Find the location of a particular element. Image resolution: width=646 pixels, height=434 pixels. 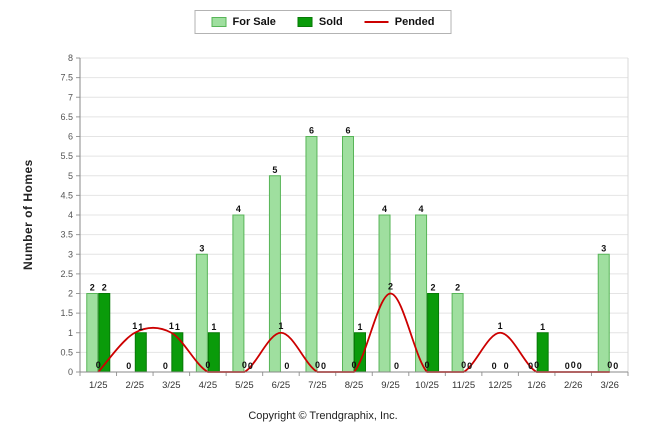

for-sale-swatch-icon is located at coordinates (219, 22).